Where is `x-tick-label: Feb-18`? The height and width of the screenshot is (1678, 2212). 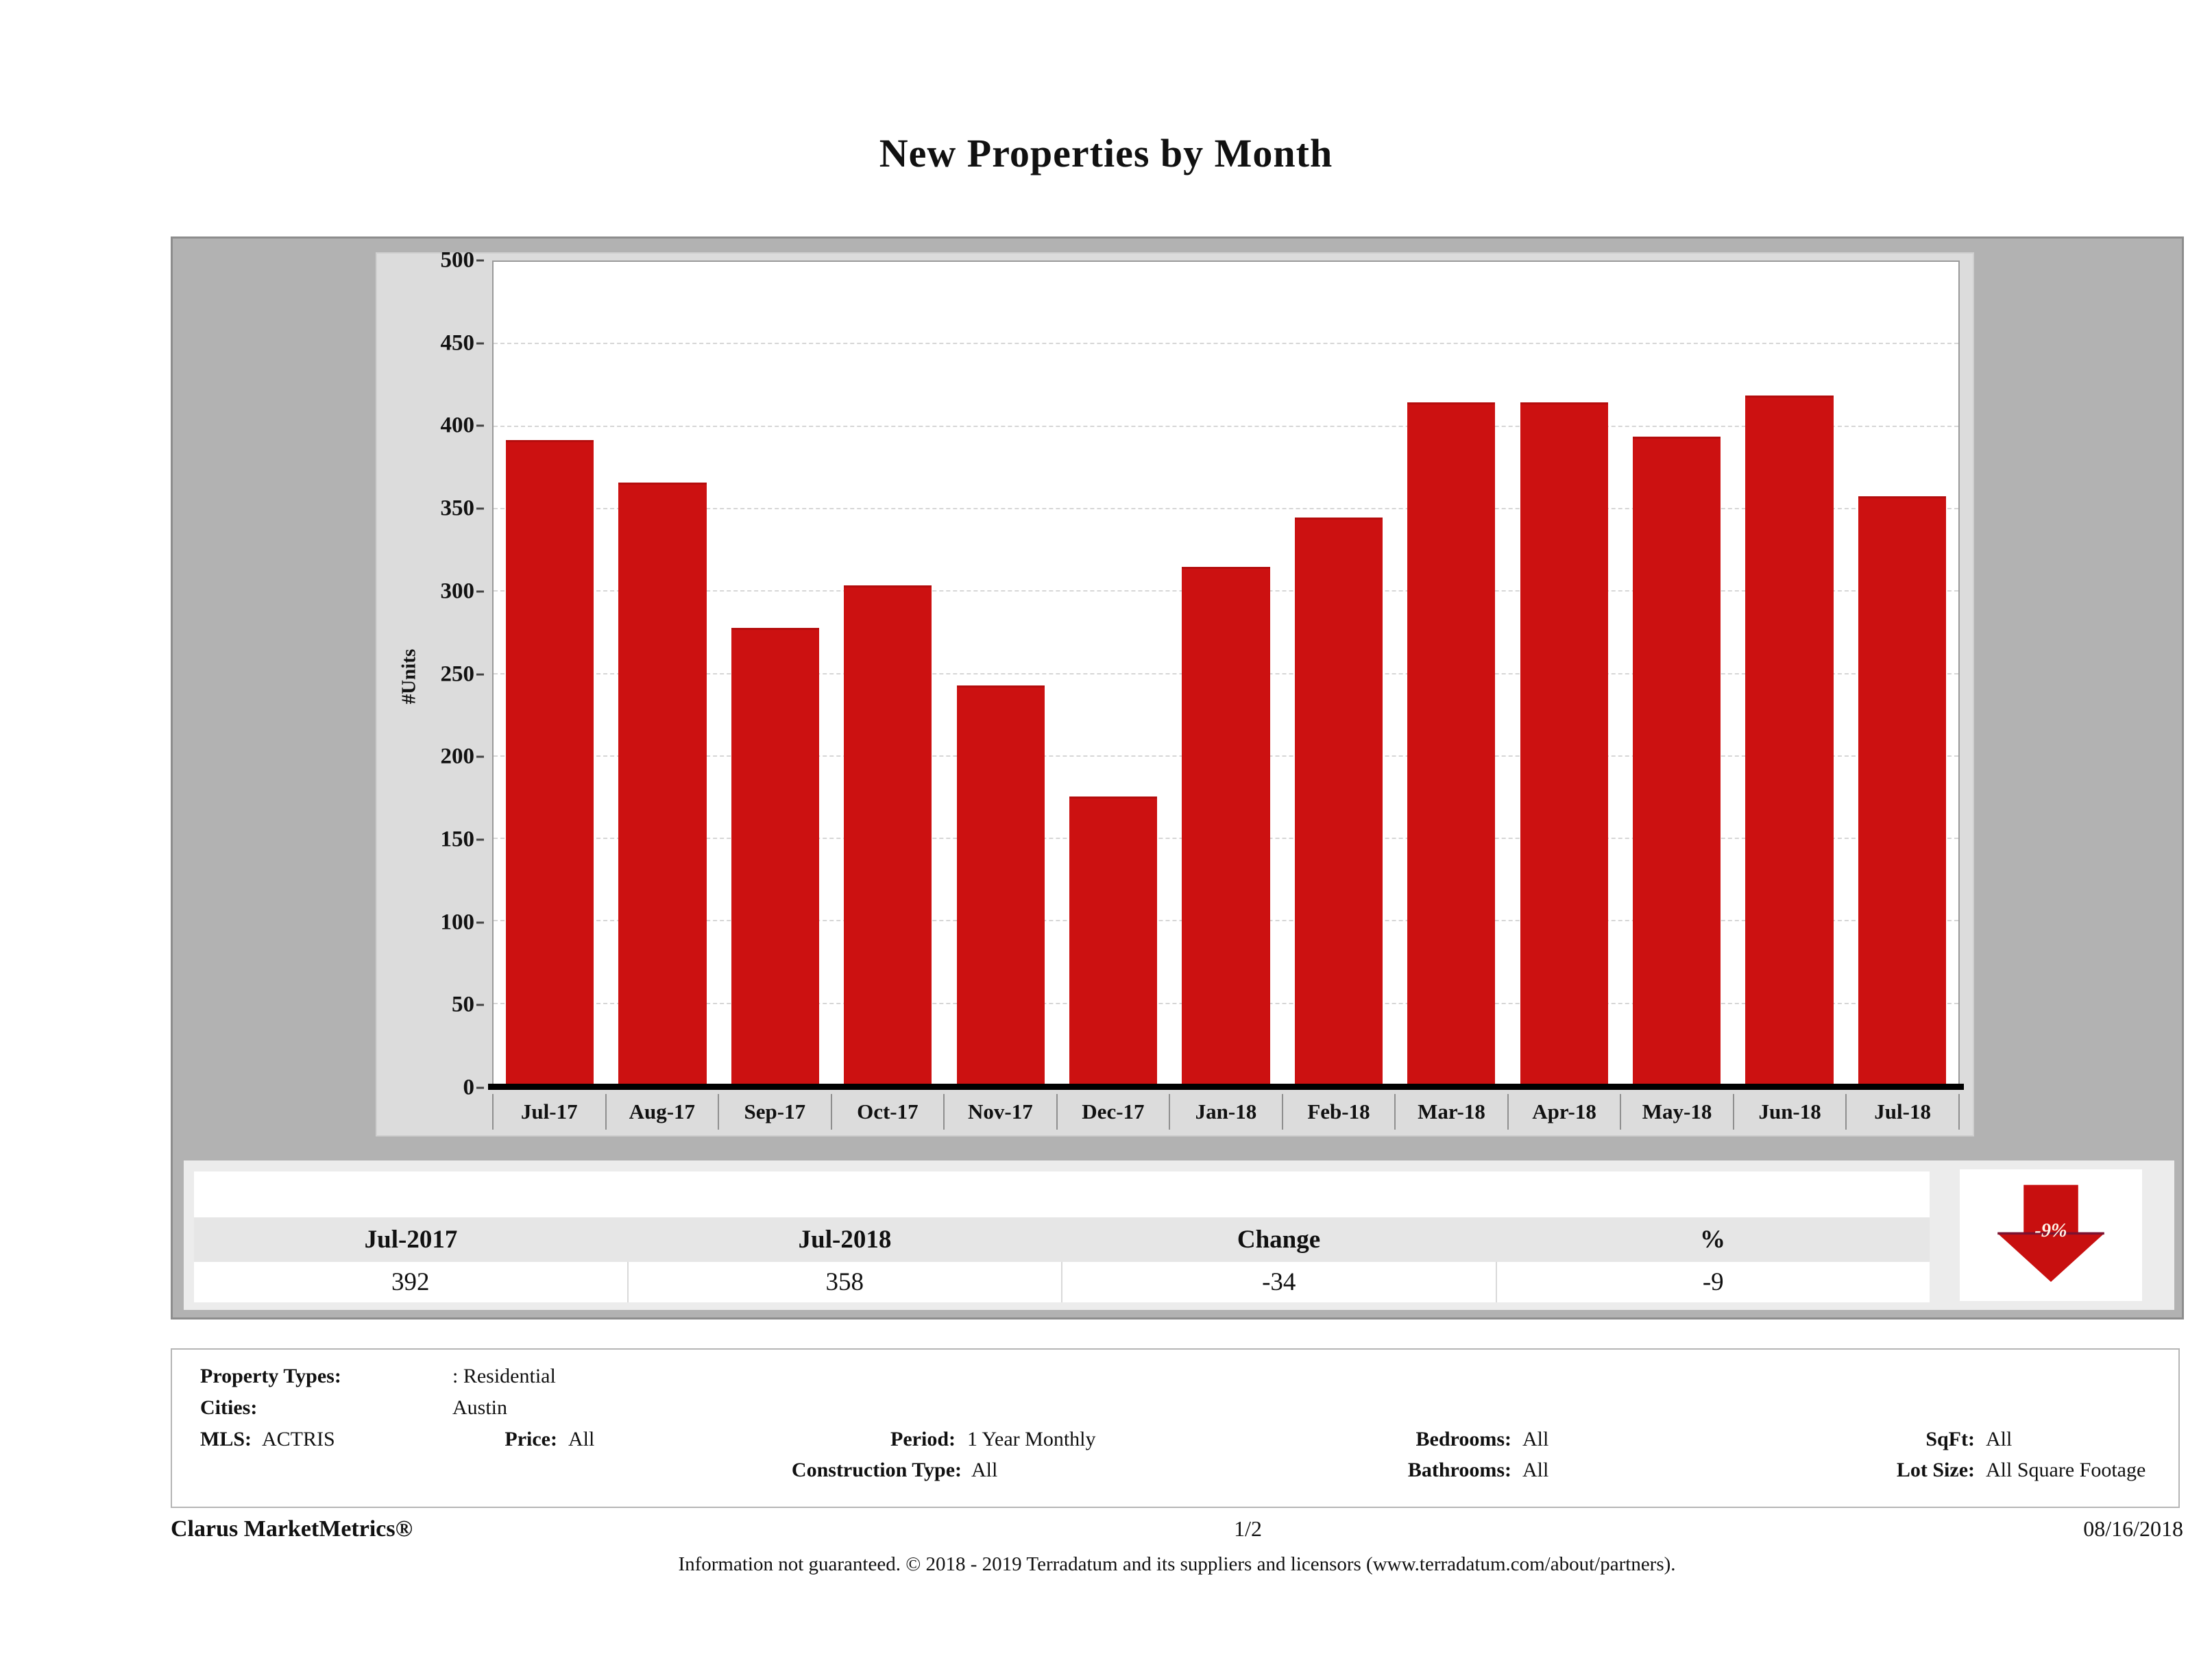 x-tick-label: Feb-18 is located at coordinates (1338, 1112).